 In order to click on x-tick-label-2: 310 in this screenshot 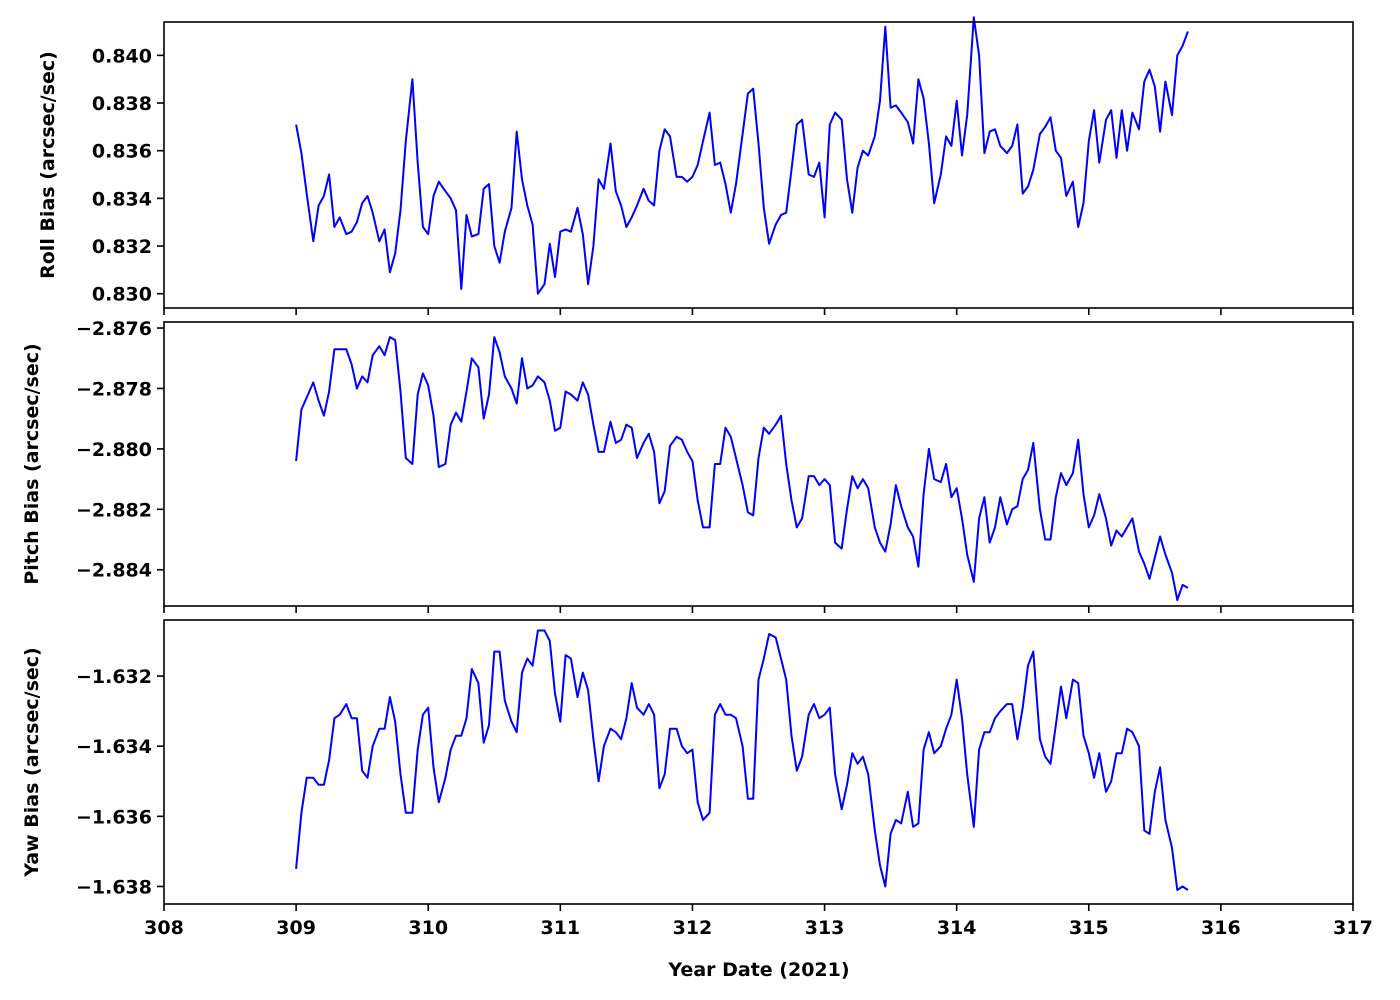, I will do `click(428, 928)`.